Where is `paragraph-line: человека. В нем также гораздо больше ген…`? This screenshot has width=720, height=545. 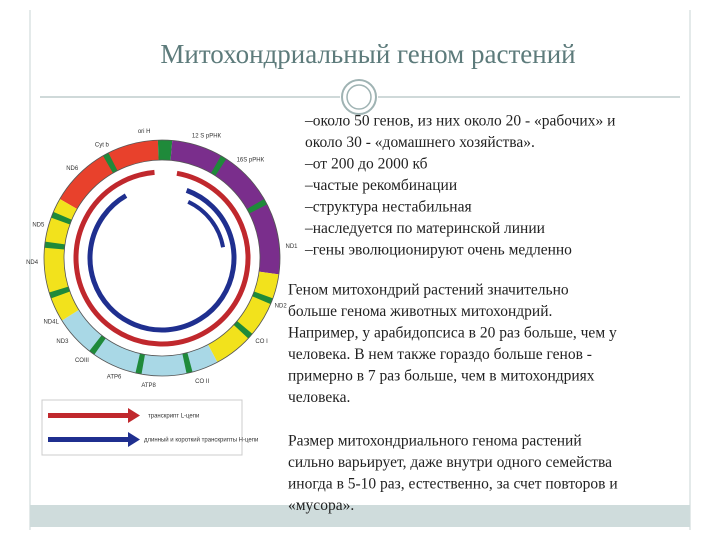 paragraph-line: человека. В нем также гораздо больше ген… is located at coordinates (440, 354).